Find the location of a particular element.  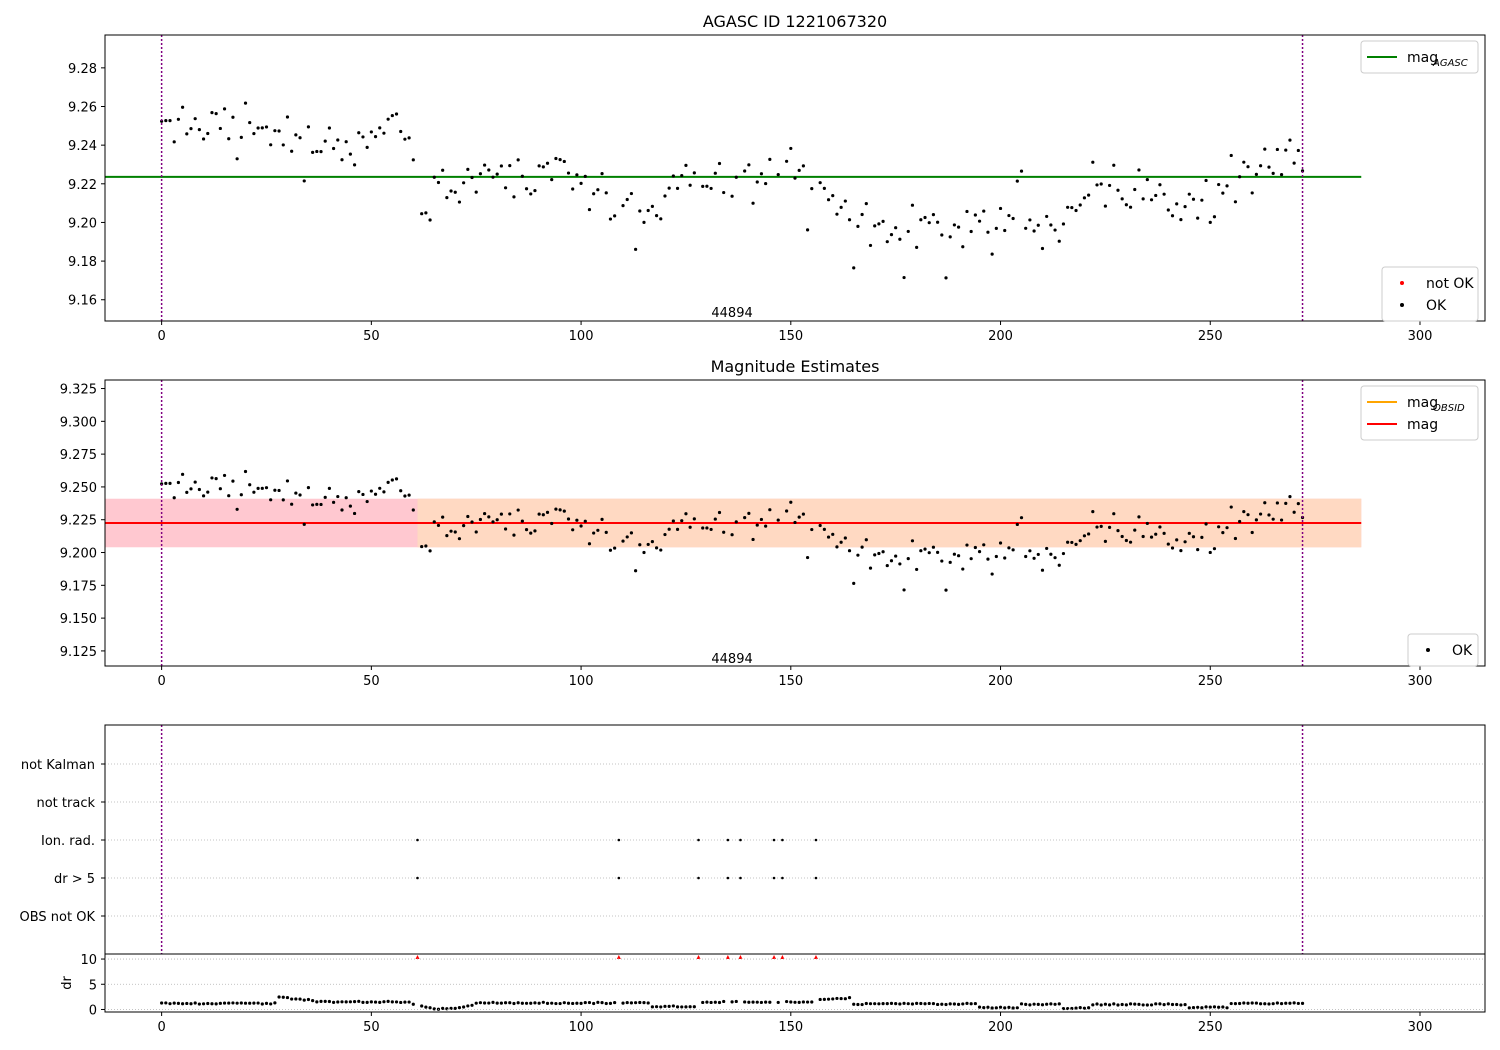

y-tick-label: 9.250 is located at coordinates (78, 488).